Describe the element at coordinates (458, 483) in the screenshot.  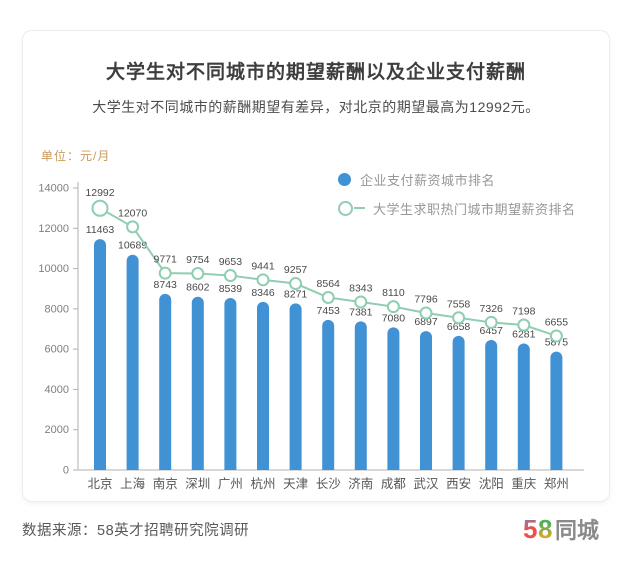
I see `x-category-label: 西安` at that location.